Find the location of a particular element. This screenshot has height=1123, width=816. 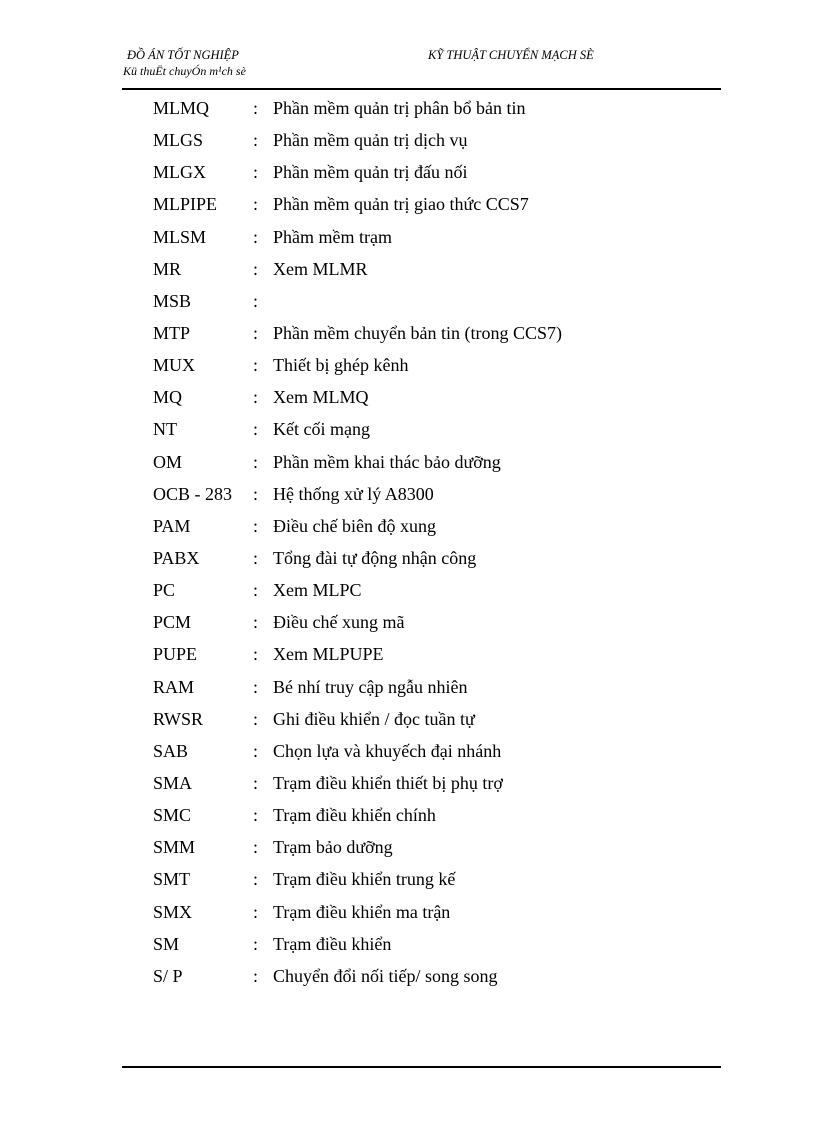

abbreviation: MR is located at coordinates (167, 268).